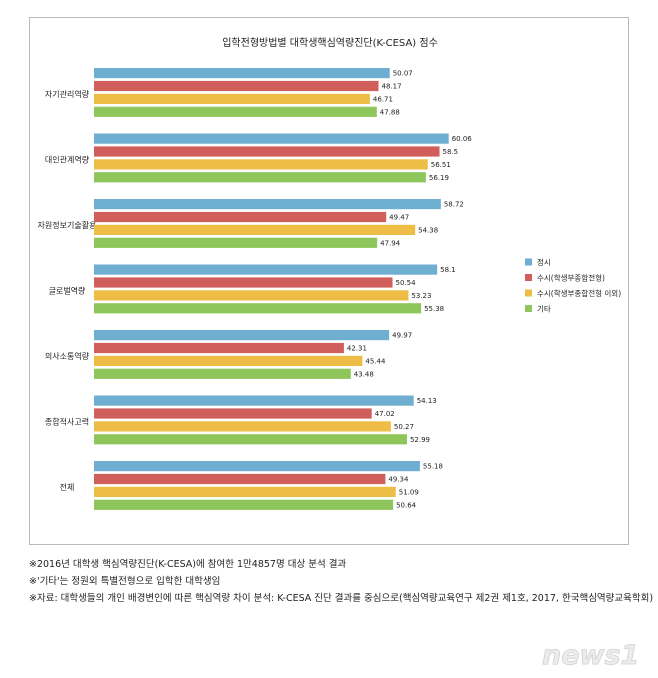 The width and height of the screenshot is (658, 678). What do you see at coordinates (544, 309) in the screenshot?
I see `legend-label: 기타` at bounding box center [544, 309].